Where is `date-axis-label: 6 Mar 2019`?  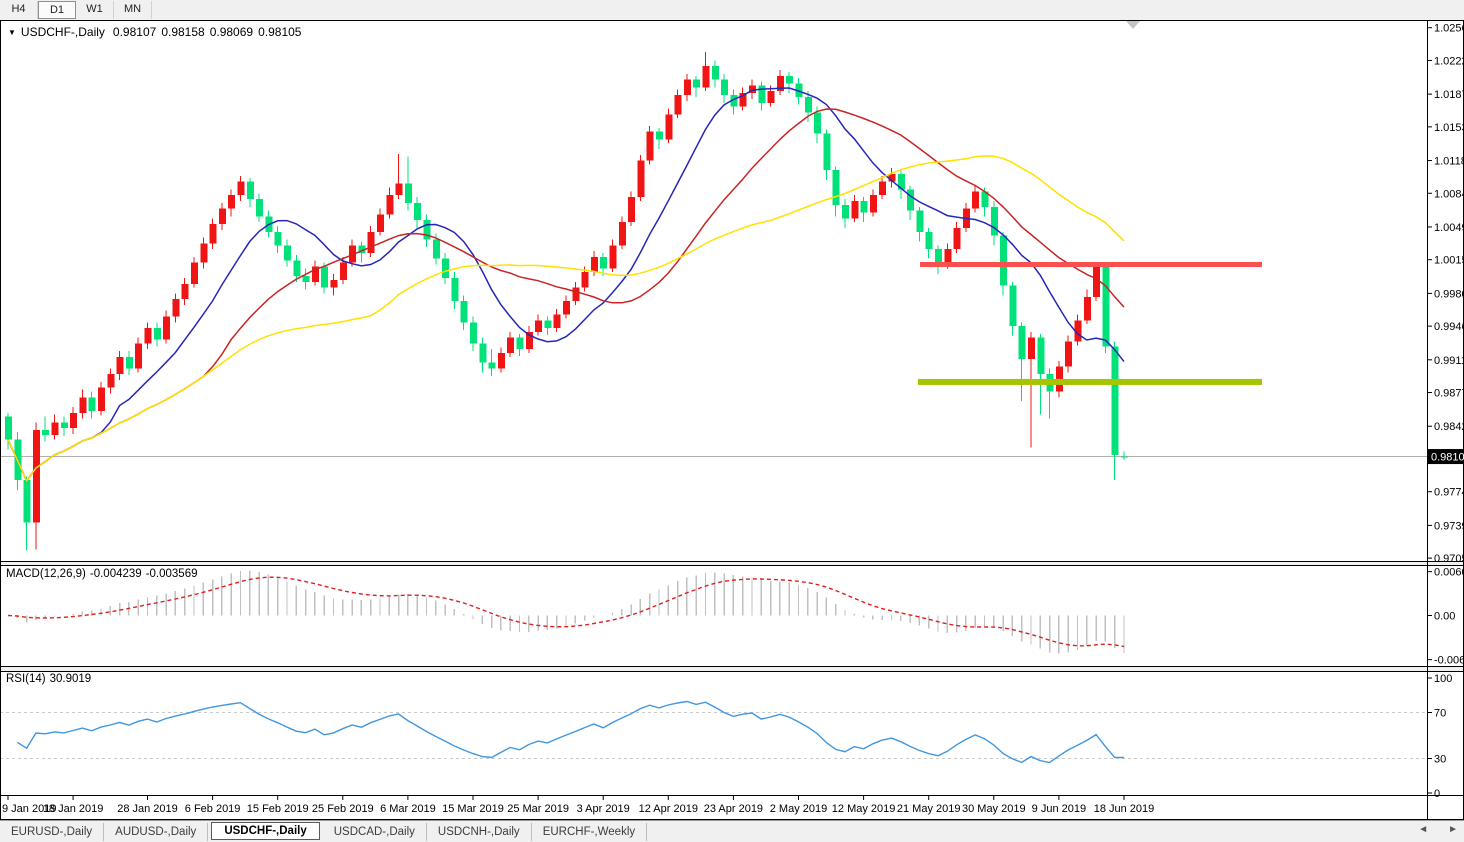
date-axis-label: 6 Mar 2019 is located at coordinates (408, 809).